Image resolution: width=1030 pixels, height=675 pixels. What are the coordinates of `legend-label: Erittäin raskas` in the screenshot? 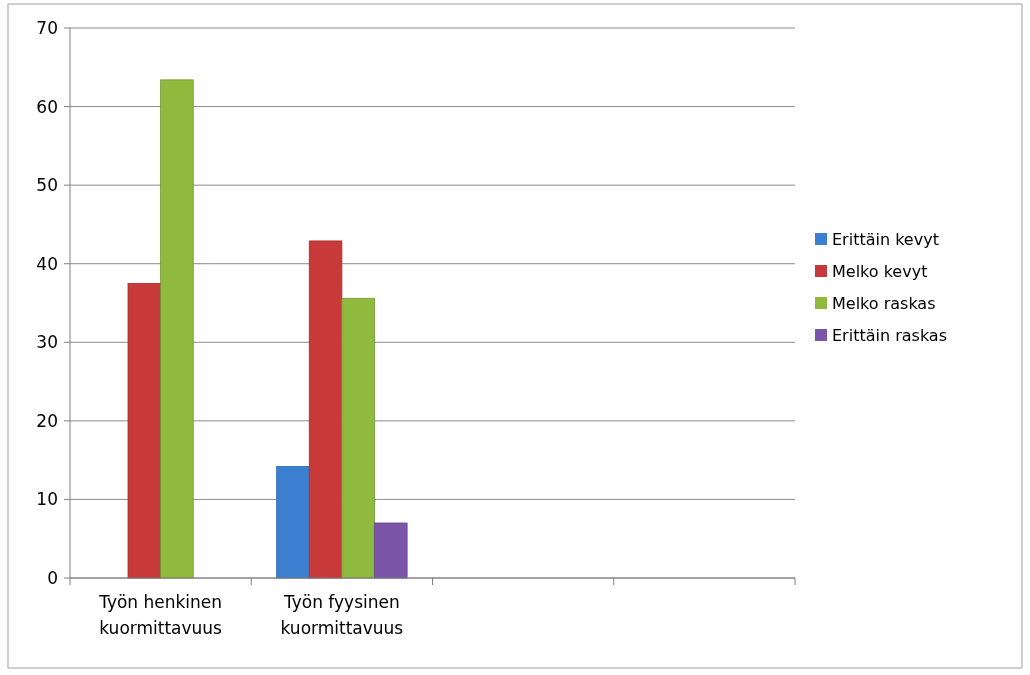 It's located at (889, 335).